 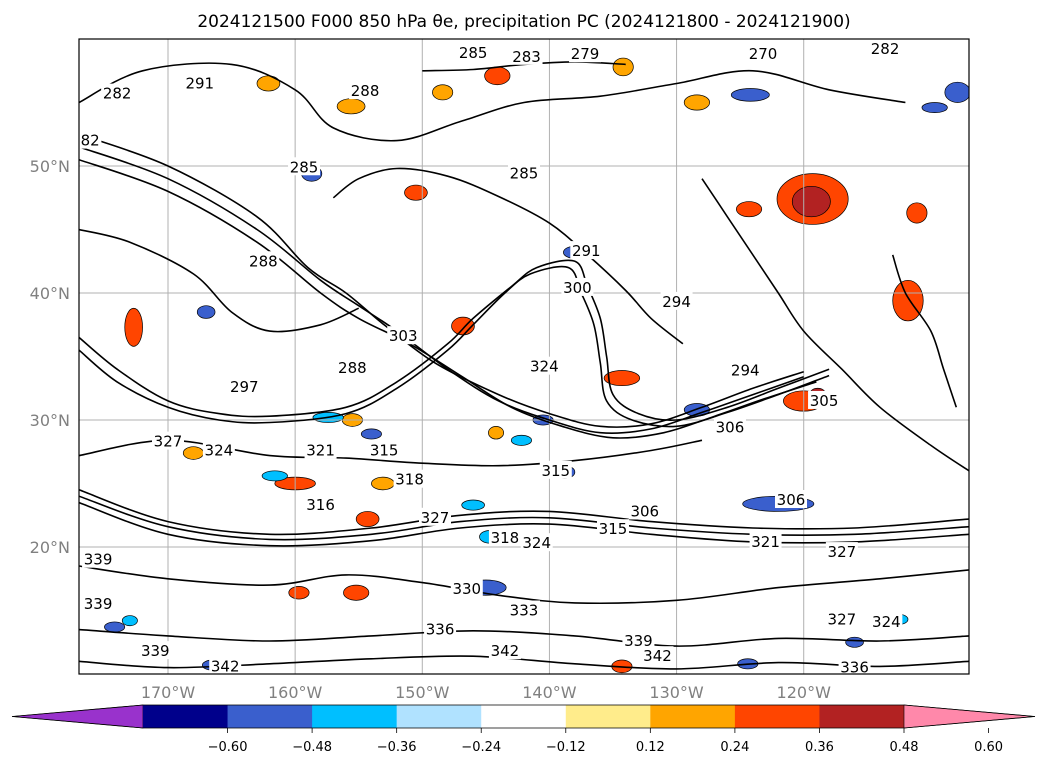 What do you see at coordinates (904, 747) in the screenshot?
I see `colorbar-tick-label: 0.48` at bounding box center [904, 747].